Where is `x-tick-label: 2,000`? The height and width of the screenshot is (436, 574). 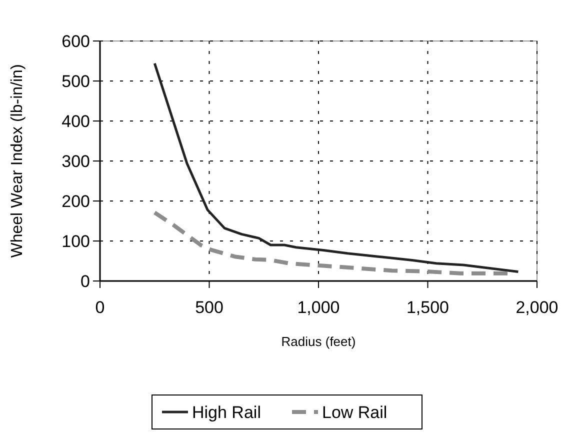
x-tick-label: 2,000 is located at coordinates (537, 307).